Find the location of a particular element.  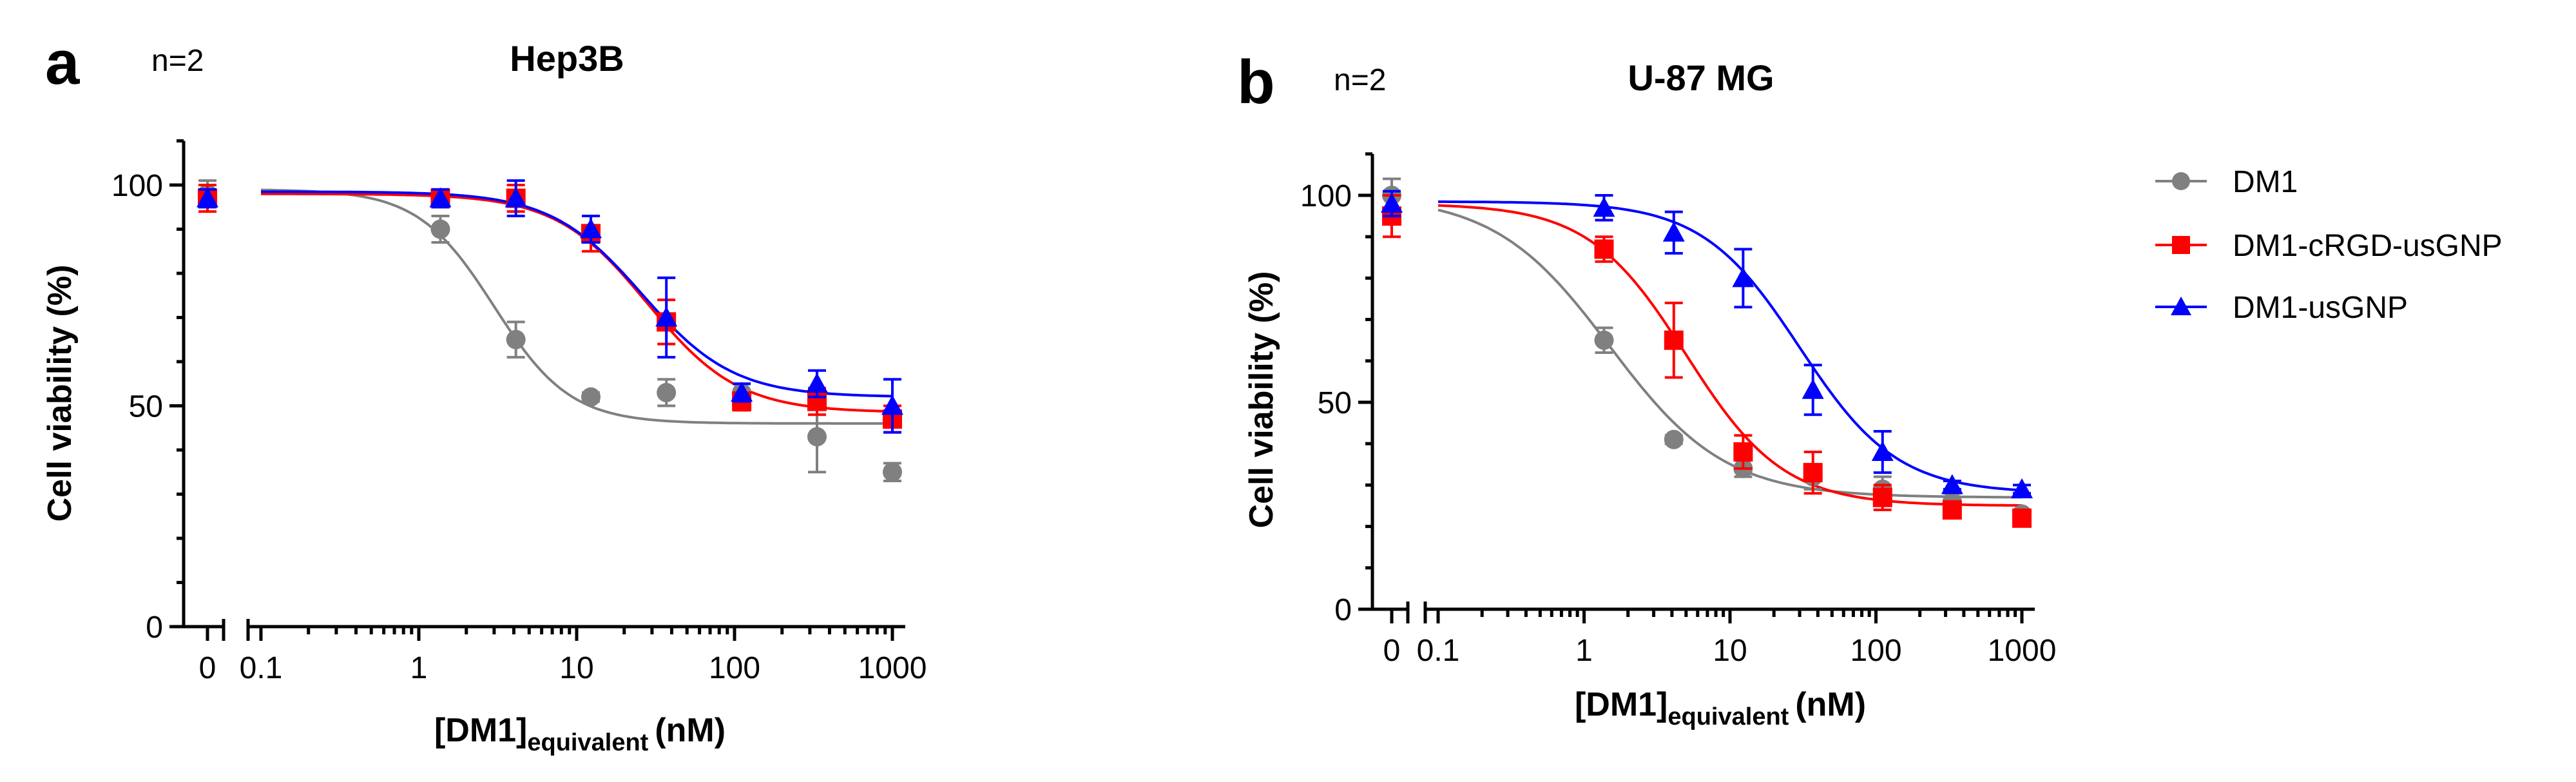

x-tick-label-a: 10 is located at coordinates (576, 668).